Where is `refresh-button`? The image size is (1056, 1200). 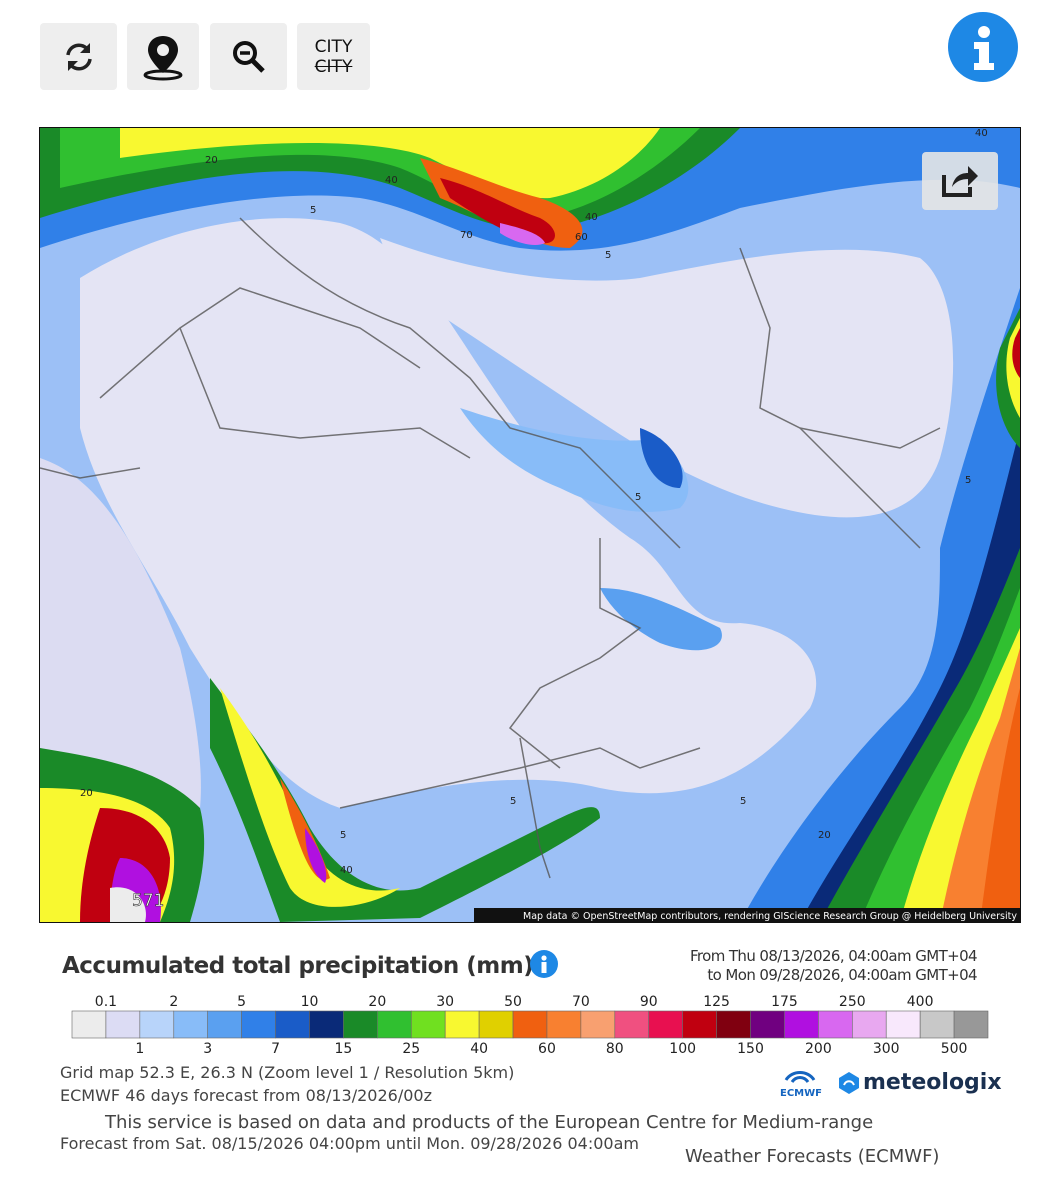
refresh-button is located at coordinates (78, 56).